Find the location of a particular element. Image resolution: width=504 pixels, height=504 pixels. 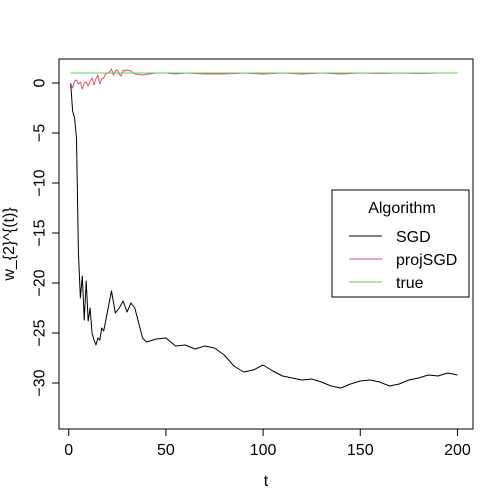

legend-box is located at coordinates (400, 243).